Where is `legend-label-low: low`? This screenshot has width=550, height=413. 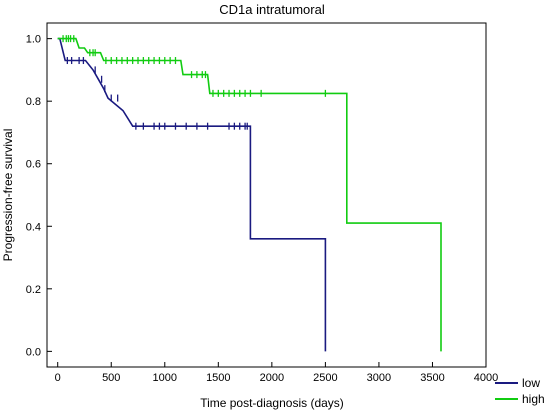 legend-label-low: low is located at coordinates (531, 383).